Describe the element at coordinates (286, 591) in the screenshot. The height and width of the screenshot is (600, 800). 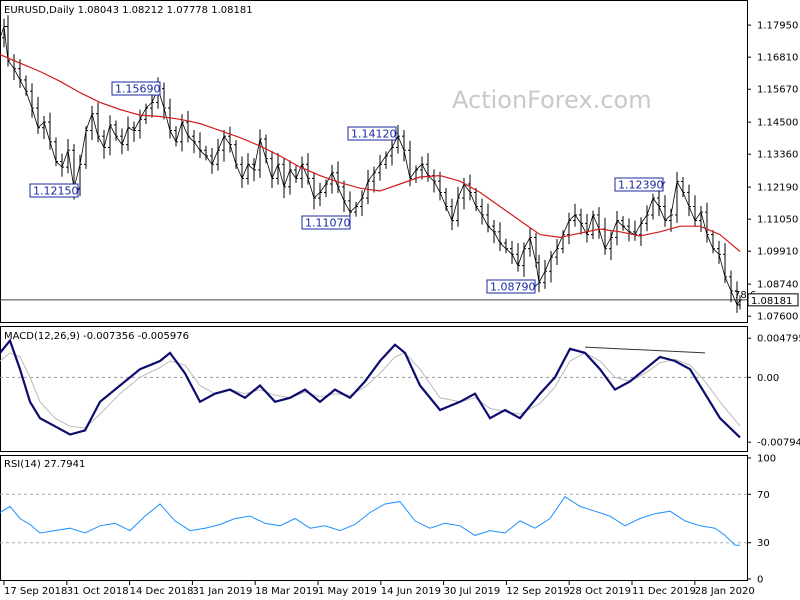
I see `x-tick-label: 18 Mar 2019` at that location.